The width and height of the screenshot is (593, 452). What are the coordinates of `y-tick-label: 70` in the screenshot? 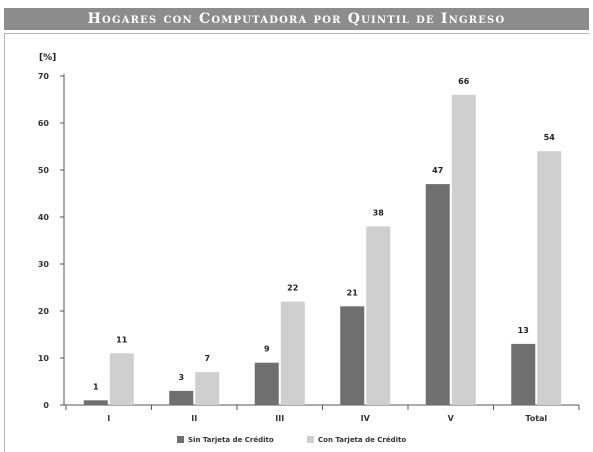 It's located at (44, 76).